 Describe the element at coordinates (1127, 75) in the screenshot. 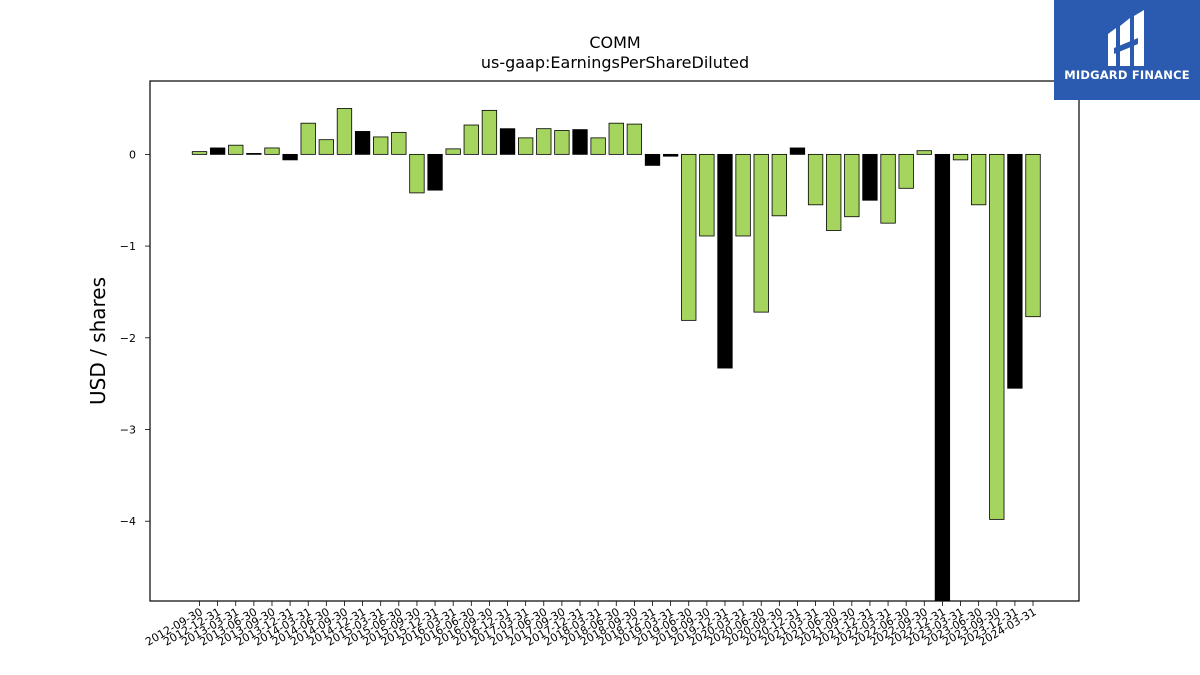

I see `brand-logo-text: MIDGARD FINANCE` at that location.